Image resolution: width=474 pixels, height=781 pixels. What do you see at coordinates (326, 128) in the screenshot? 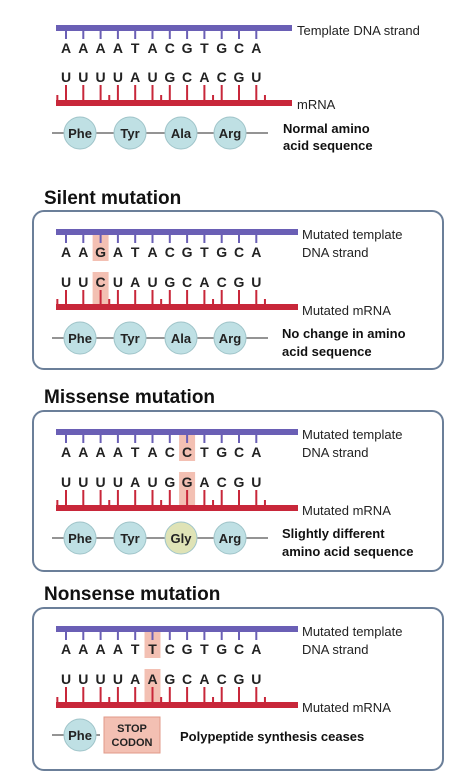
I see `result-note: Normal amino` at bounding box center [326, 128].